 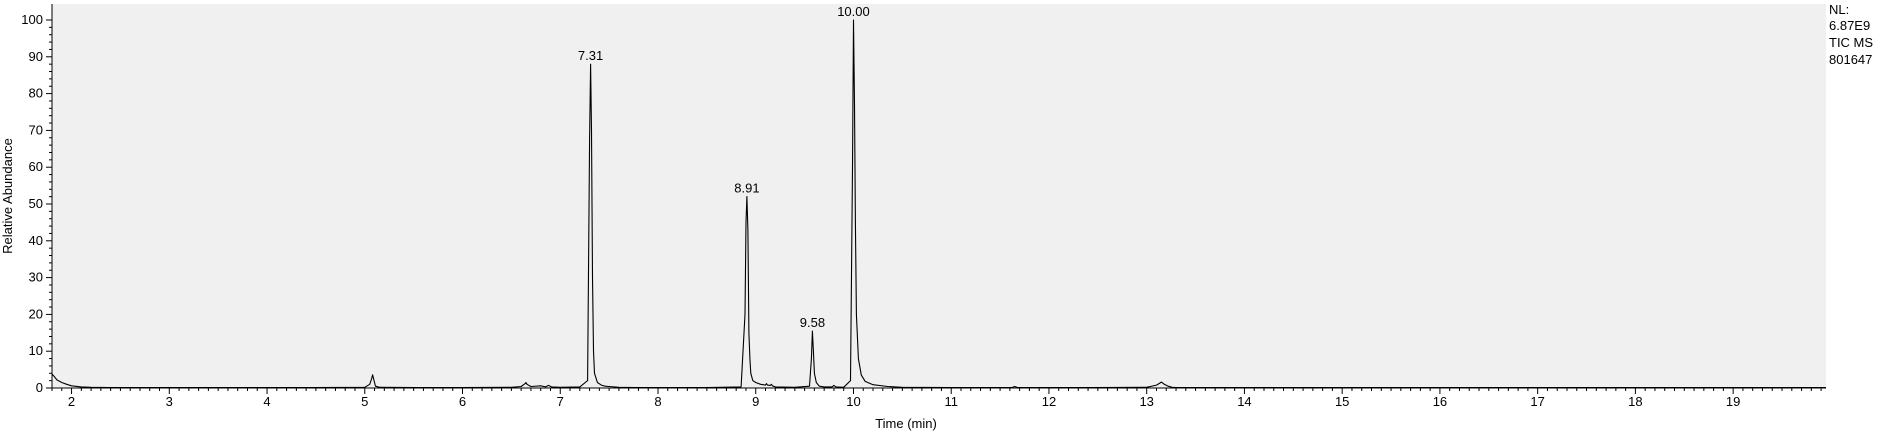 What do you see at coordinates (560, 401) in the screenshot?
I see `x-tick-label: 7` at bounding box center [560, 401].